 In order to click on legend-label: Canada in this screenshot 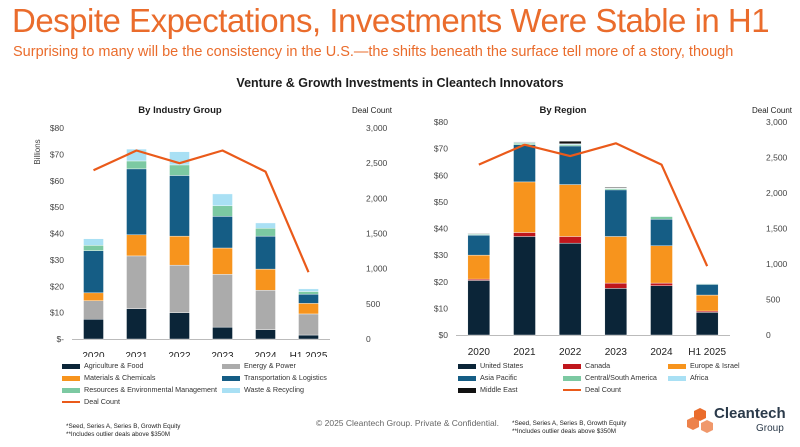, I will do `click(598, 365)`.